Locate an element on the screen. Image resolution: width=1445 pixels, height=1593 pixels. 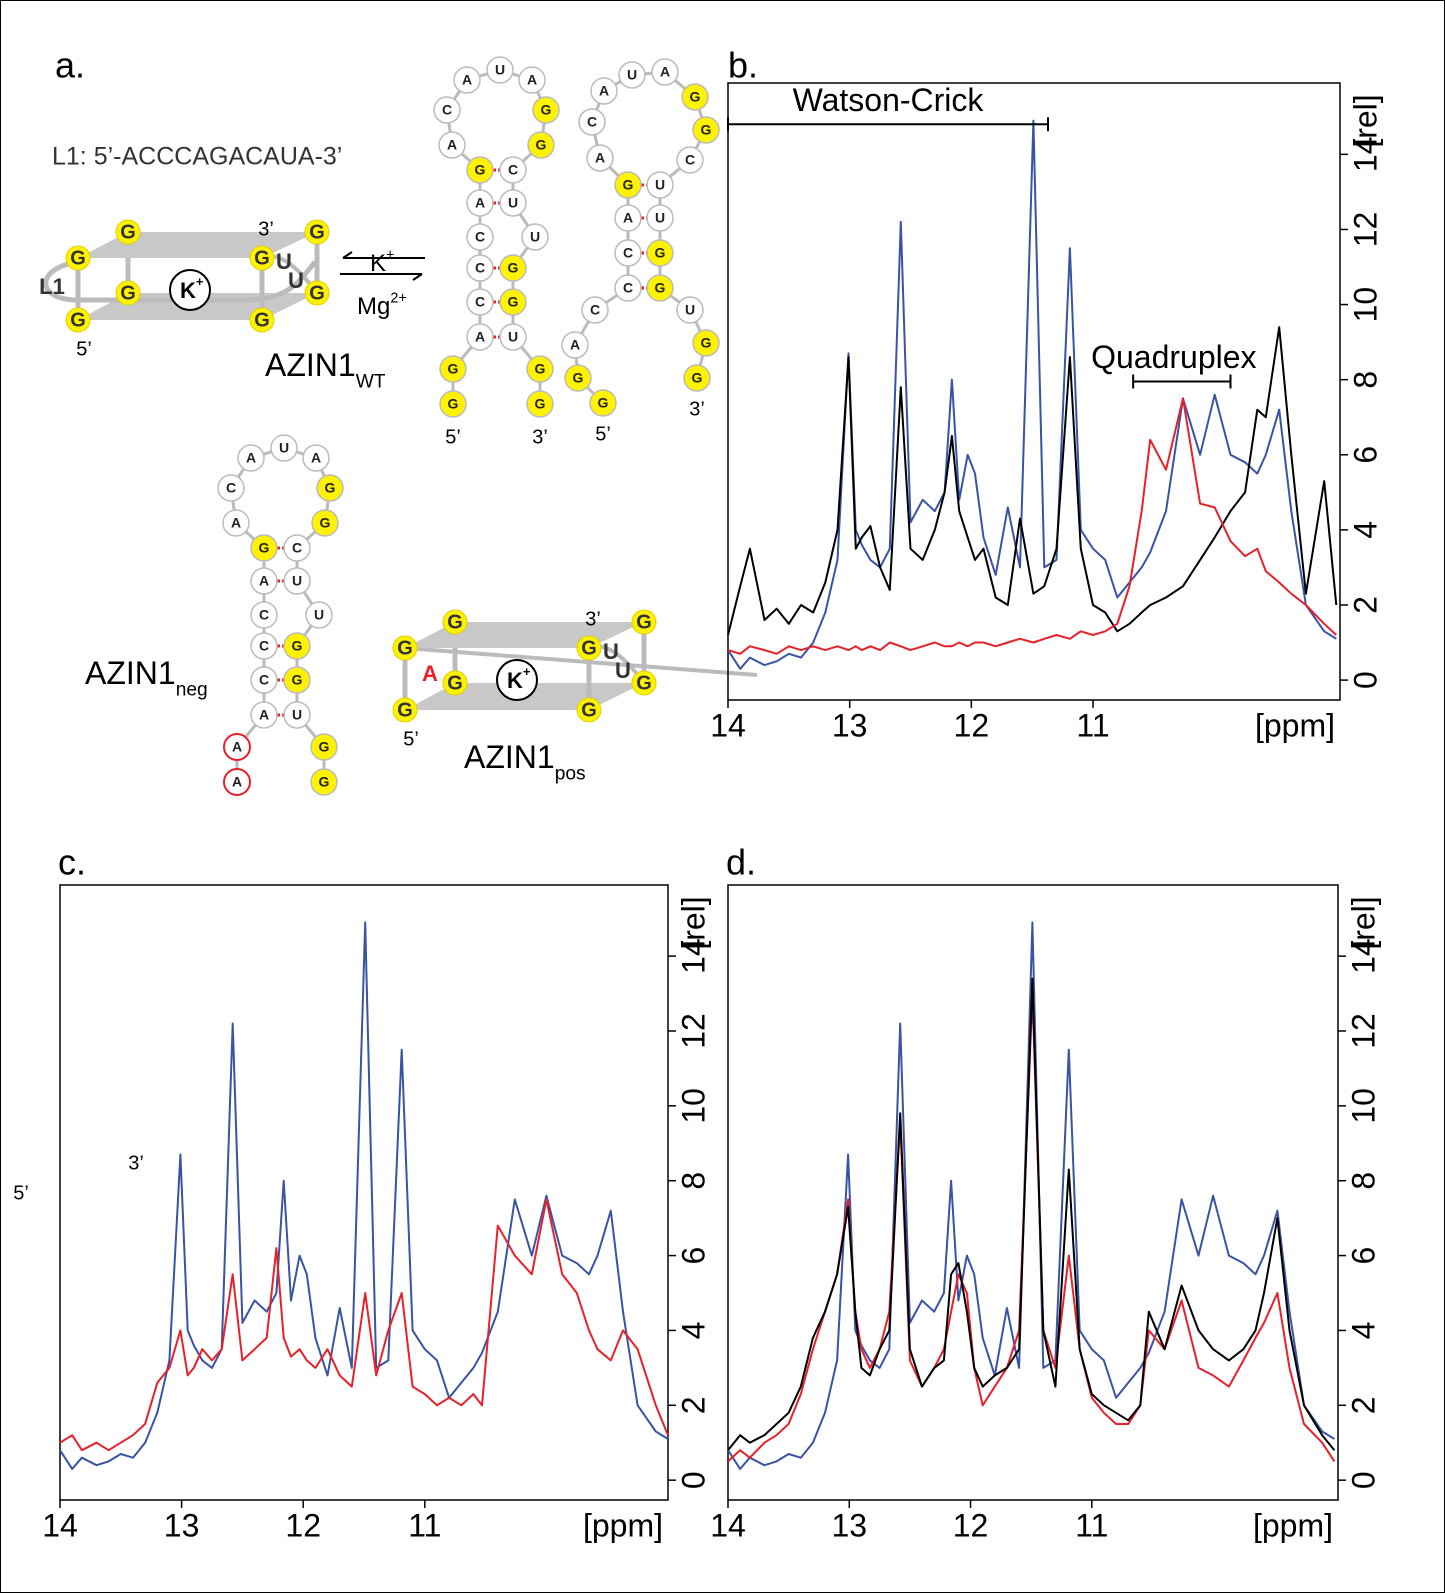
label-base: Mg is located at coordinates (373, 306).